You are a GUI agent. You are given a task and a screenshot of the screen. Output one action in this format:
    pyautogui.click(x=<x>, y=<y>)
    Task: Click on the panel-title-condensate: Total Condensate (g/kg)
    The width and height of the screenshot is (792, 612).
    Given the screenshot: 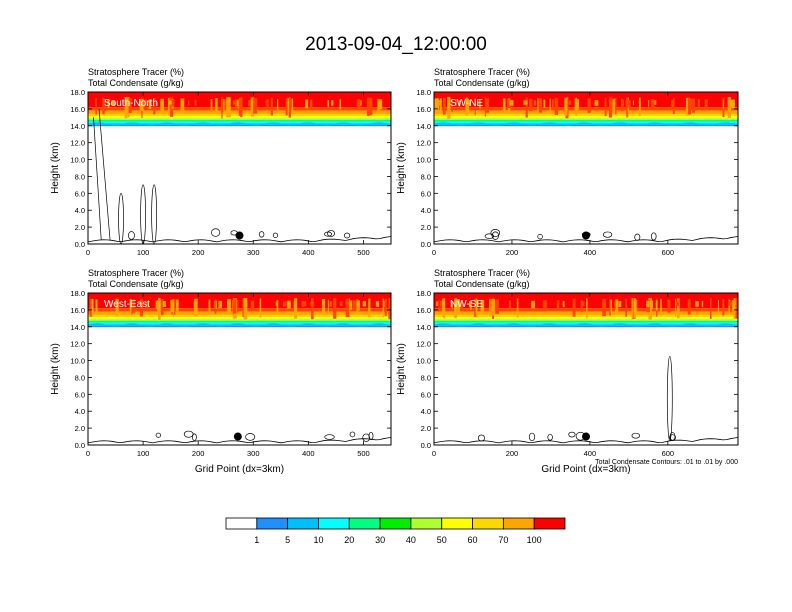 What is the action you would take?
    pyautogui.click(x=136, y=83)
    